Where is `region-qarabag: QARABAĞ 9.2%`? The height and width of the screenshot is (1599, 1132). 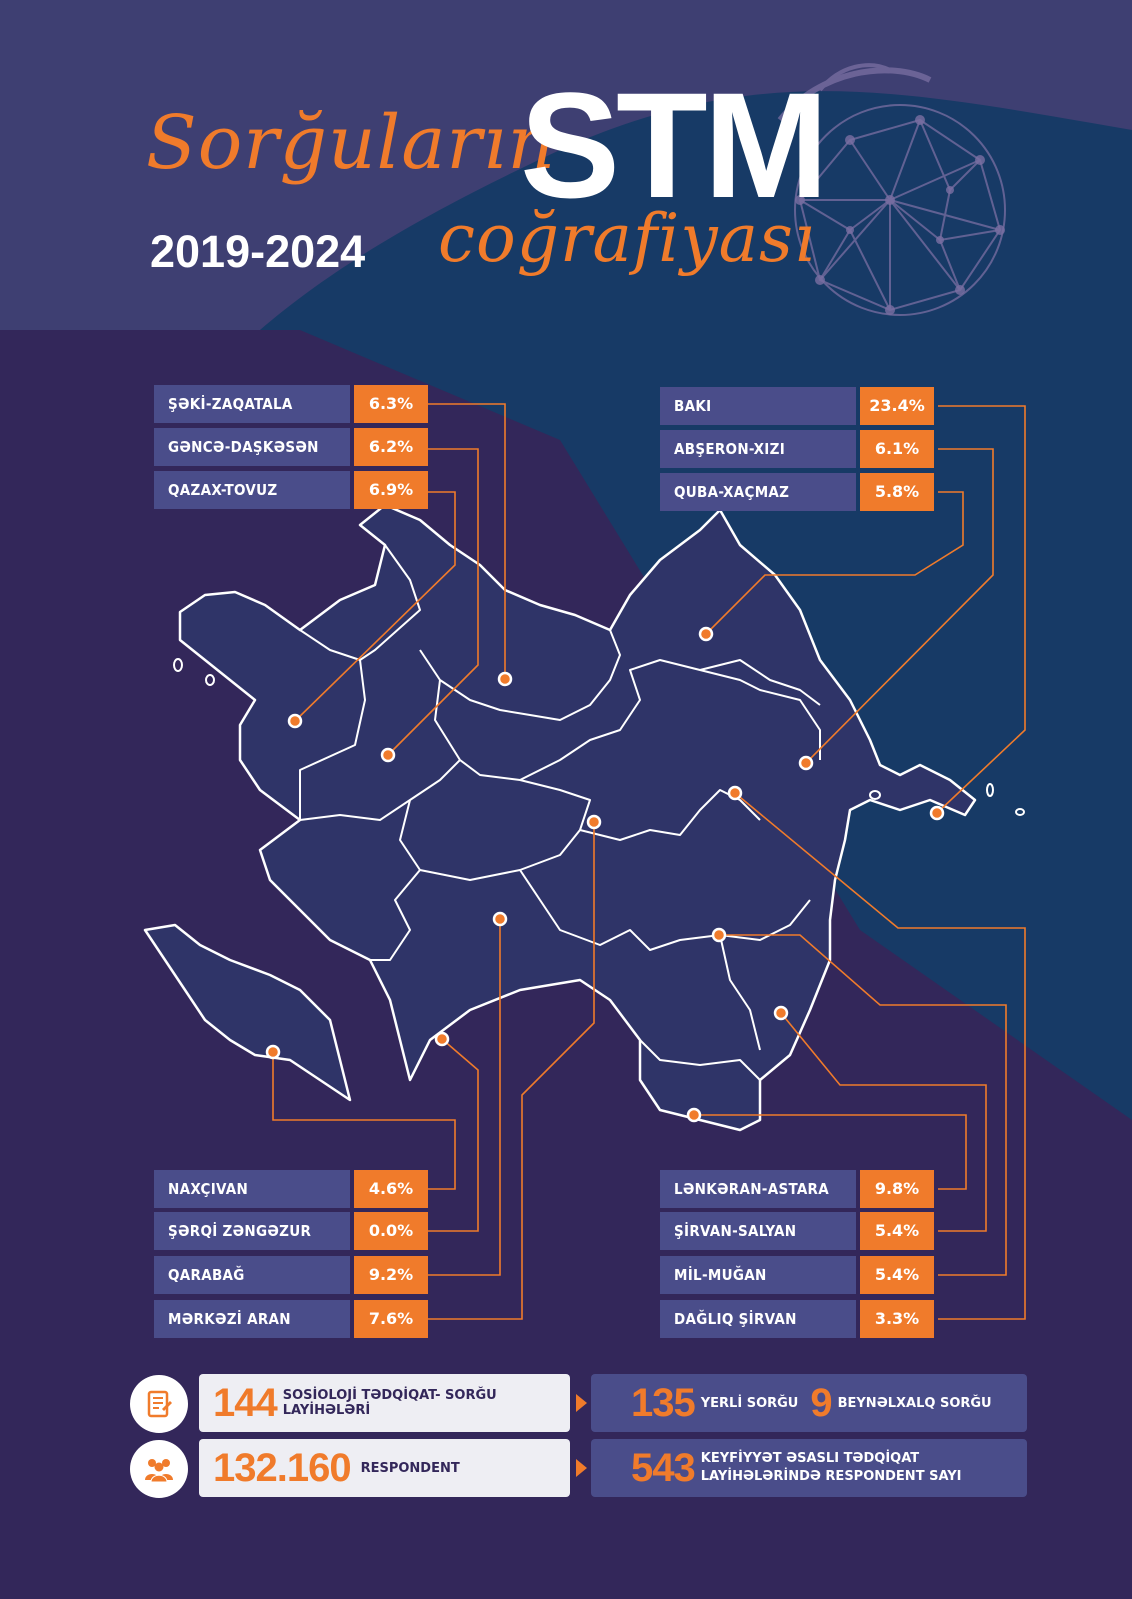 region-qarabag: QARABAĞ 9.2% is located at coordinates (291, 1275).